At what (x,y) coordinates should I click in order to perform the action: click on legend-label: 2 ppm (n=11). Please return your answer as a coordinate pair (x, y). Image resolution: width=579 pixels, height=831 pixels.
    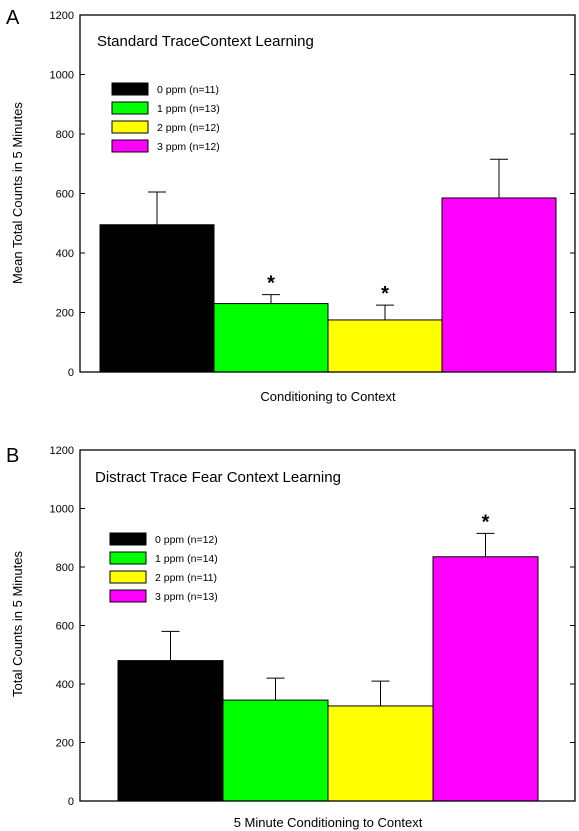
    Looking at the image, I should click on (186, 578).